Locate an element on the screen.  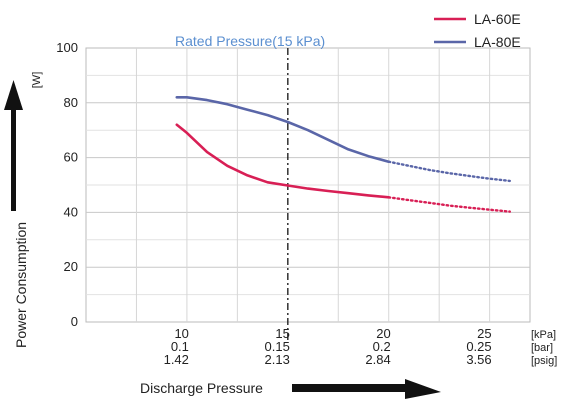
x-tick-label: 0.15 is located at coordinates (277, 346).